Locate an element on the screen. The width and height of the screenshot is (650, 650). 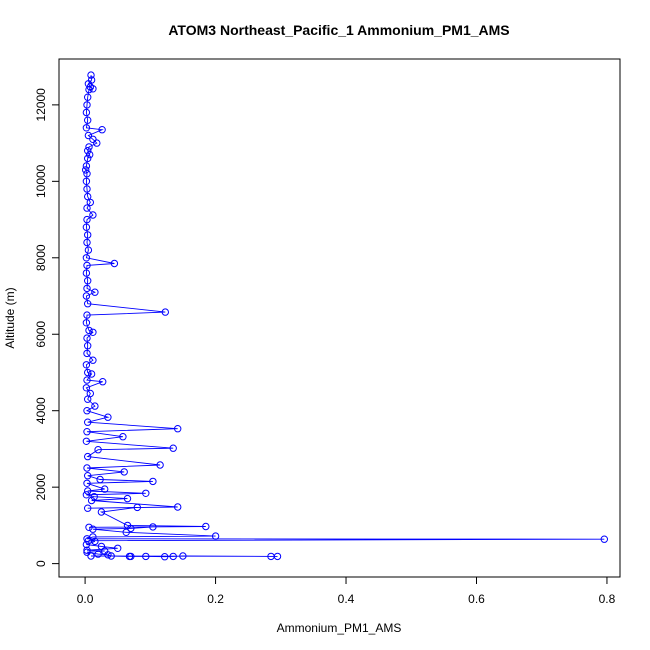
x-tick-label: 0.6 is located at coordinates (476, 599).